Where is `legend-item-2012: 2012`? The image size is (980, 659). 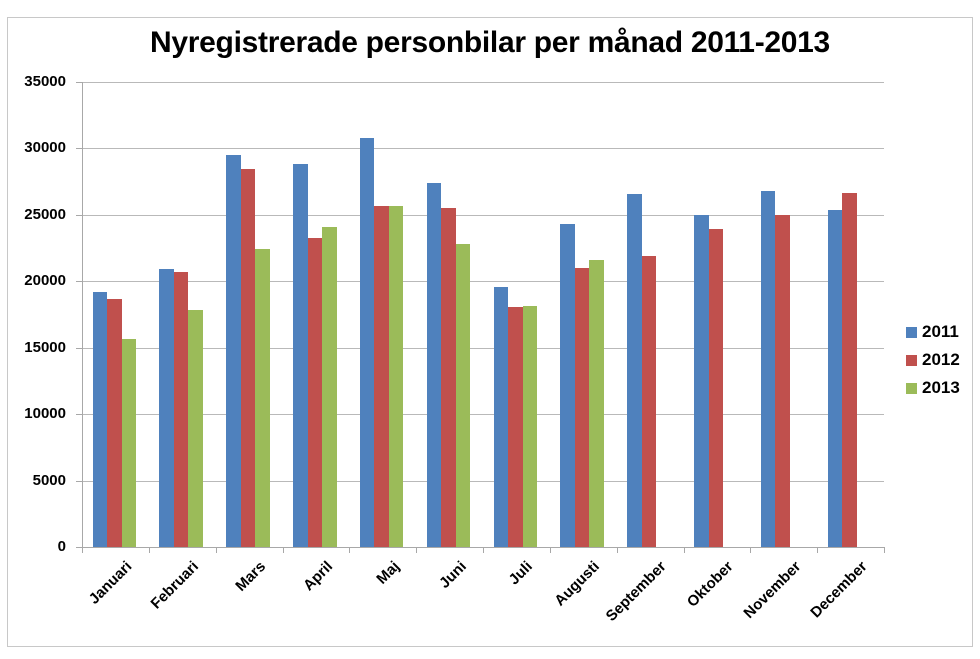 legend-item-2012: 2012 is located at coordinates (933, 360).